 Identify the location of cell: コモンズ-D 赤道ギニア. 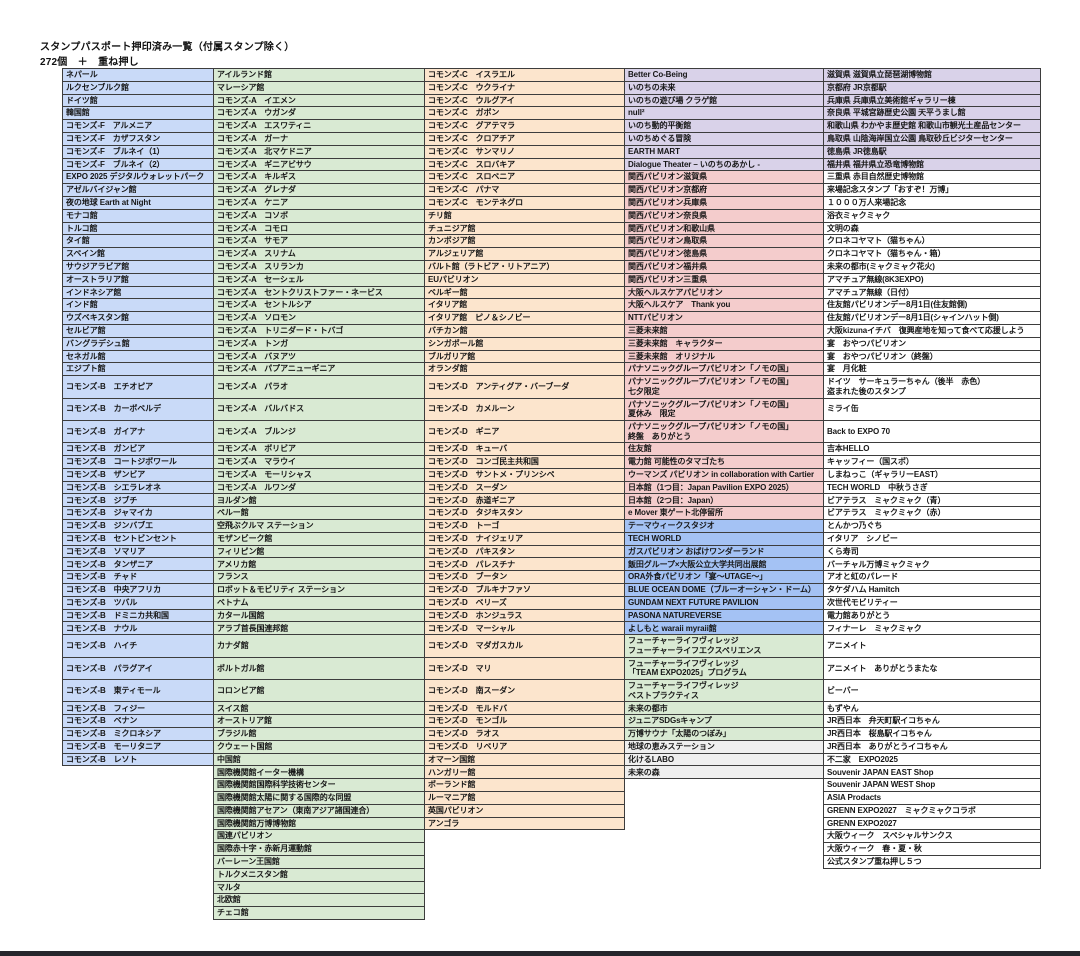
(524, 500).